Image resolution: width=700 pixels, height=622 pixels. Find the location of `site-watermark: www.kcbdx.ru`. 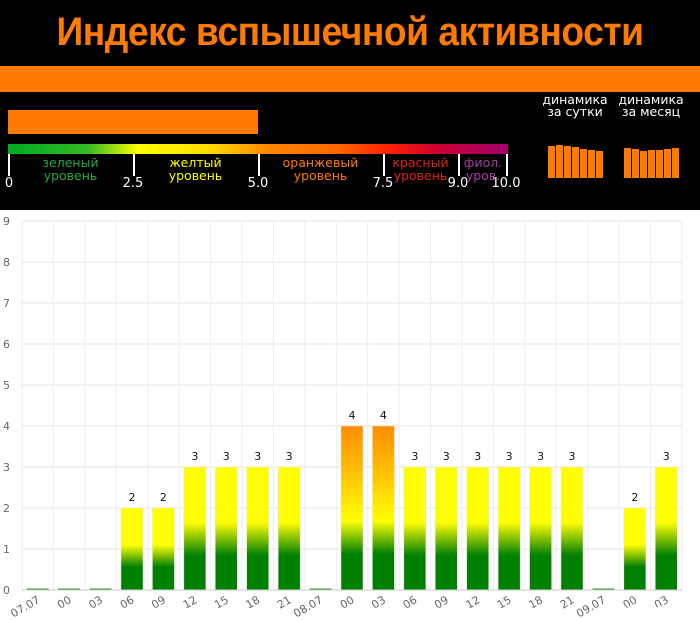

site-watermark: www.kcbdx.ru is located at coordinates (644, 608).